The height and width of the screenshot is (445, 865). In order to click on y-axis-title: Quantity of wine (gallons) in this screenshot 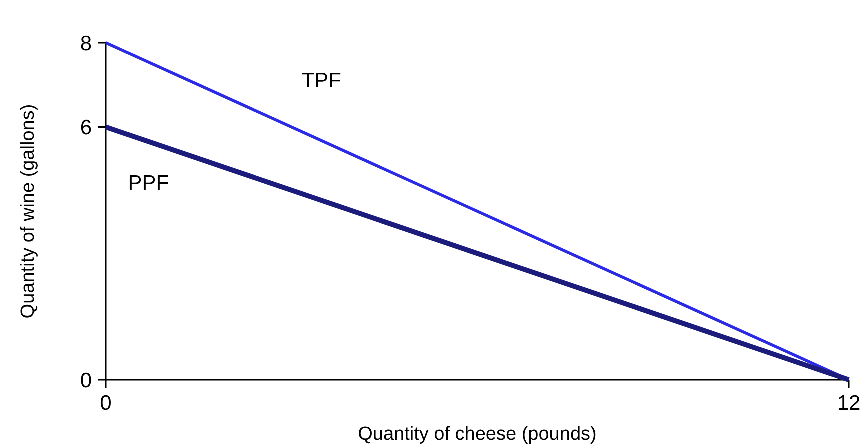, I will do `click(28, 211)`.